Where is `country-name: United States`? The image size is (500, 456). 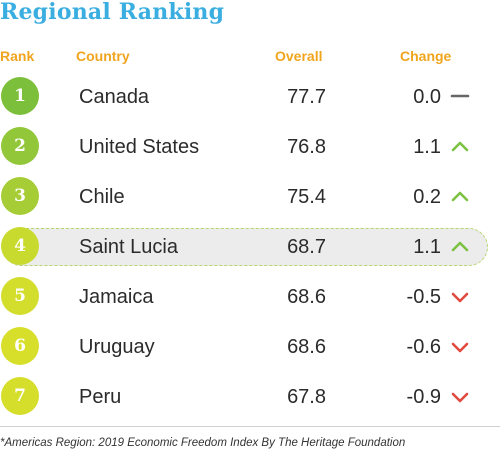 country-name: United States is located at coordinates (139, 147).